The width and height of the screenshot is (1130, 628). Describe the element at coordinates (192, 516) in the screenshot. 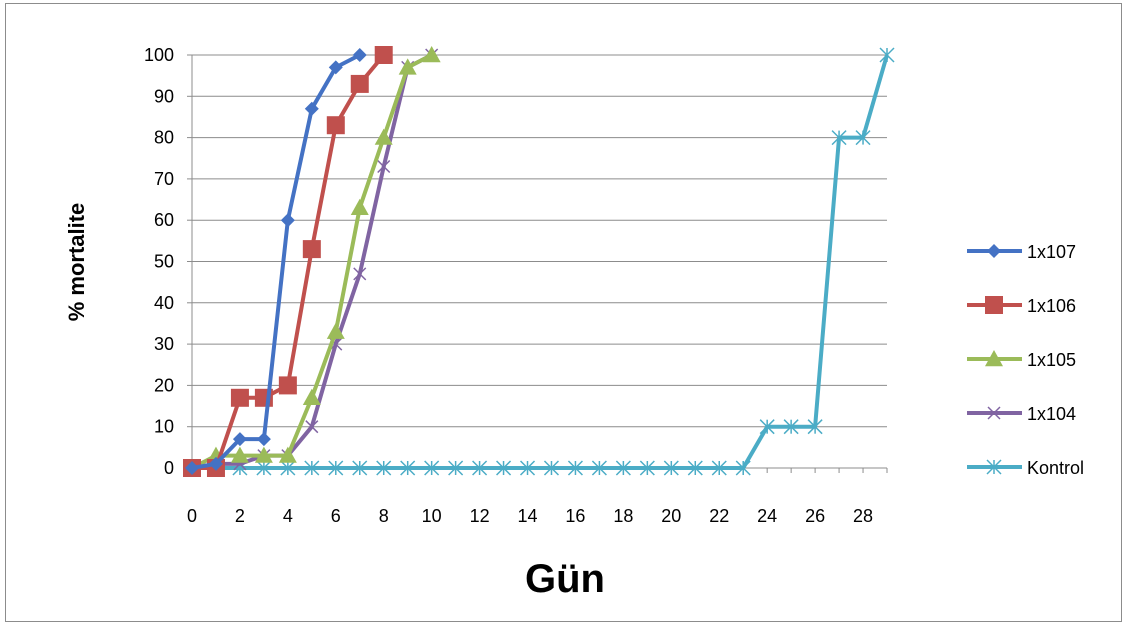

I see `x-tick-label: 0` at that location.